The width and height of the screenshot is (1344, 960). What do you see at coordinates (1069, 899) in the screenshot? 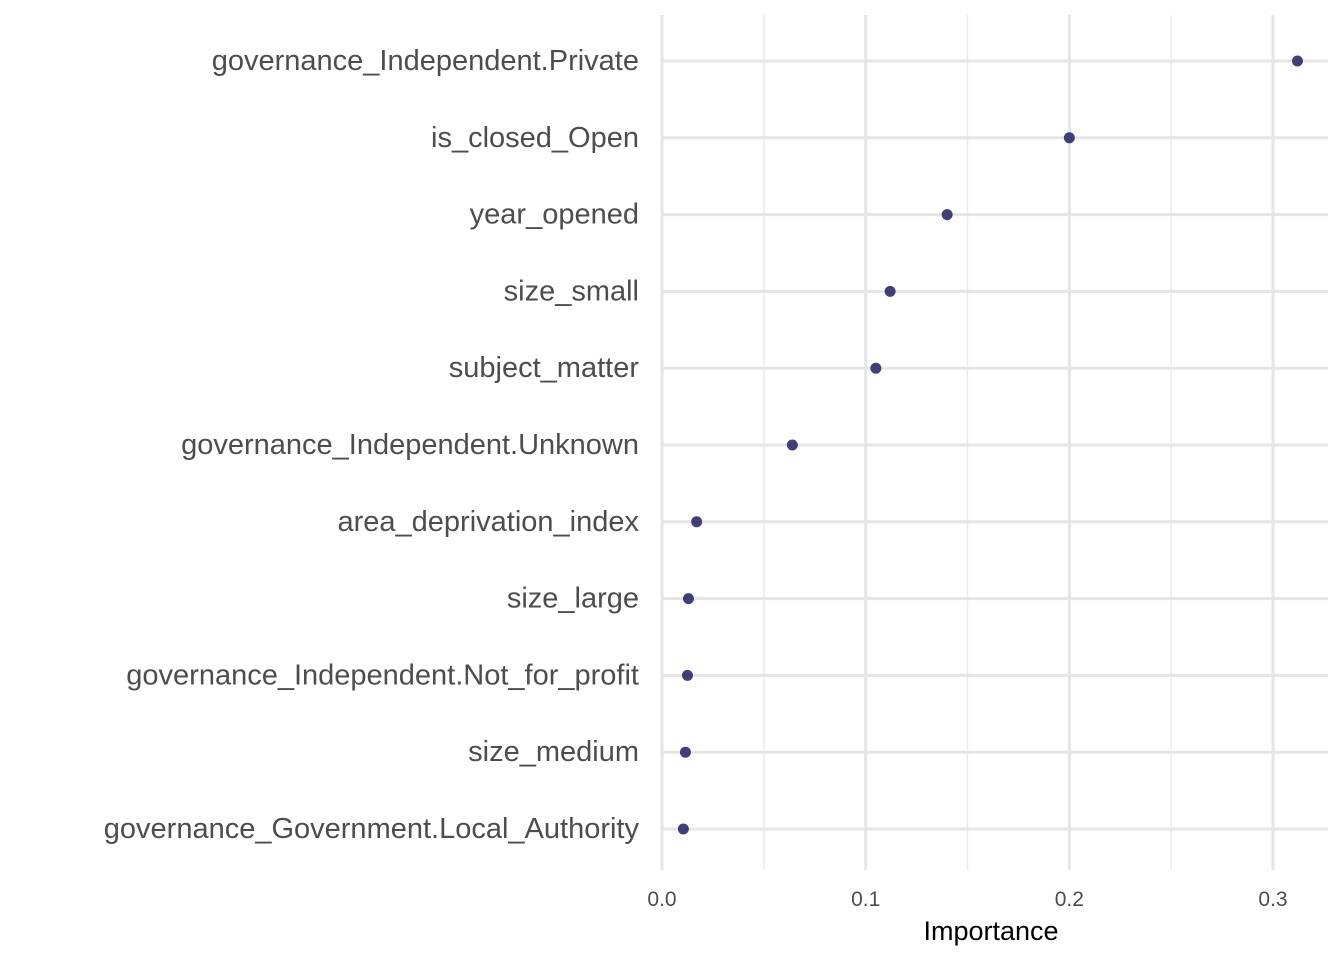
I see `x-tick-label: 0.2` at bounding box center [1069, 899].